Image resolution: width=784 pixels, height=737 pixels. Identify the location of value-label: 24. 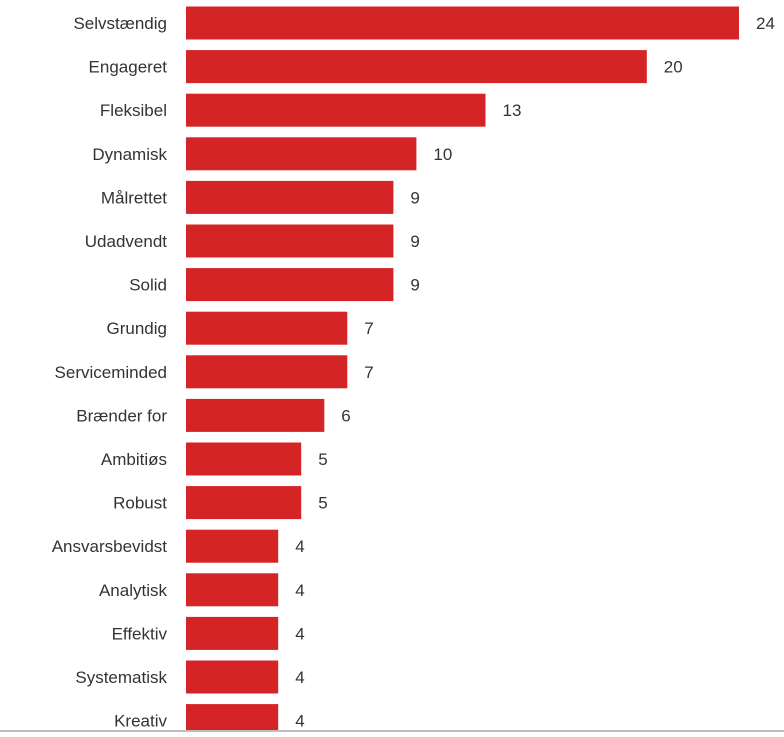
(765, 23).